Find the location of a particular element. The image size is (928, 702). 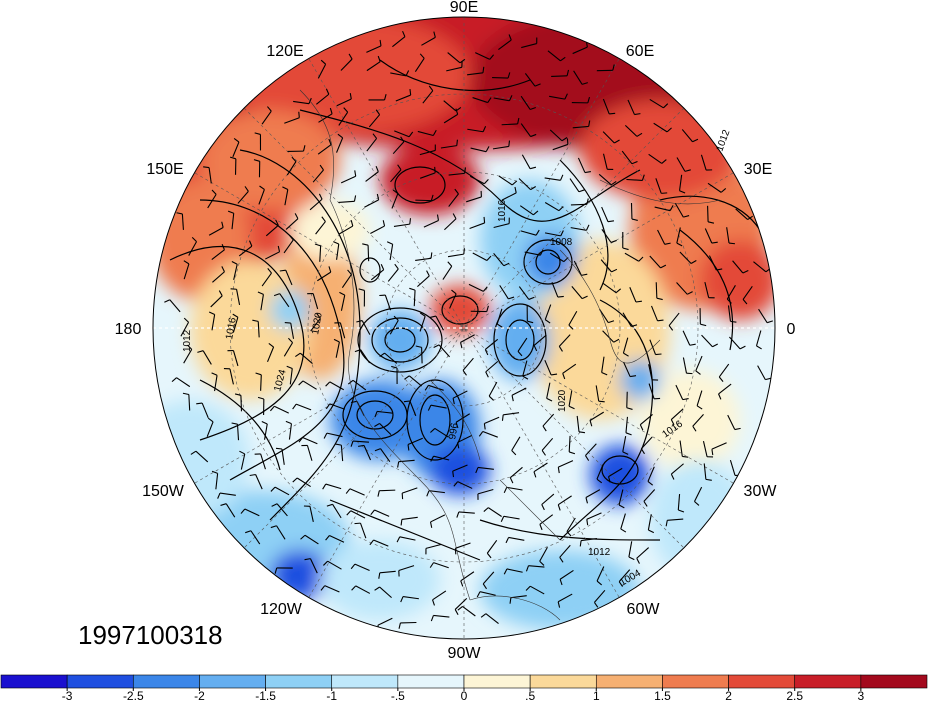

timestamp-label: 1997100318 is located at coordinates (150, 635).